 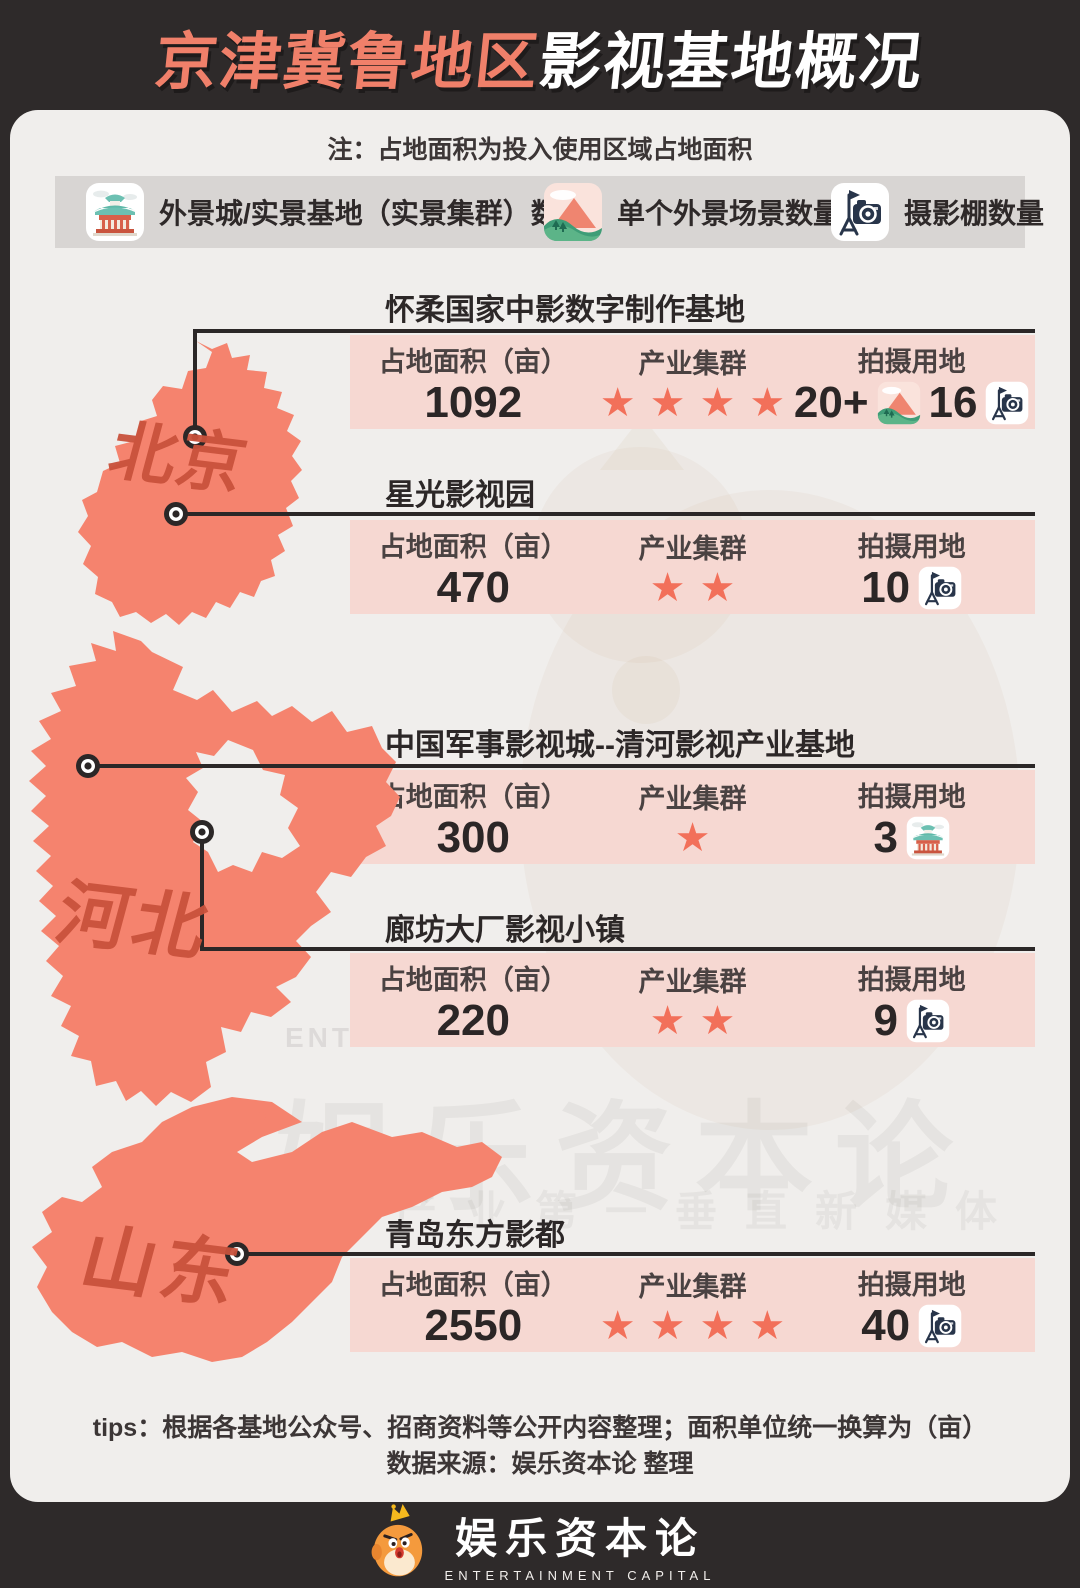 What do you see at coordinates (134, 922) in the screenshot?
I see `region-label-hebei: 河北` at bounding box center [134, 922].